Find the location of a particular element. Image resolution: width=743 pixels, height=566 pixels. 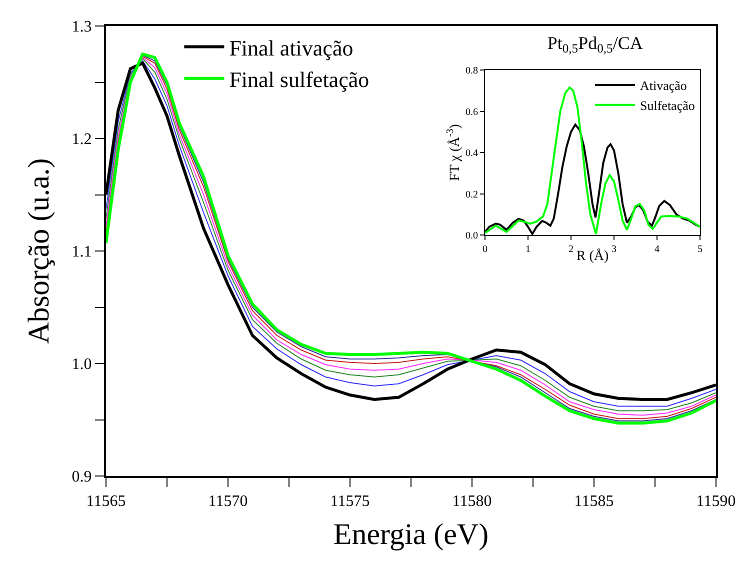

x-axis-title: Energia (eV) is located at coordinates (411, 535).